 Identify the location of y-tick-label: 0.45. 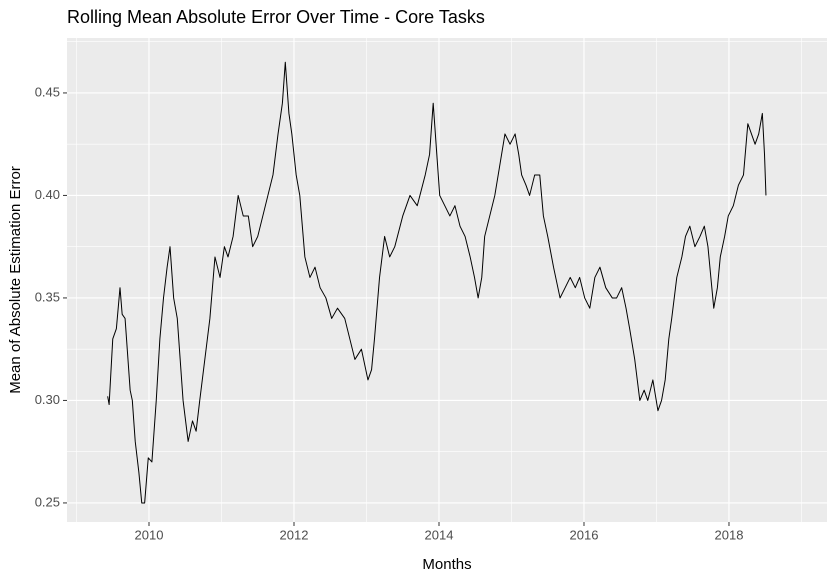
(47, 91).